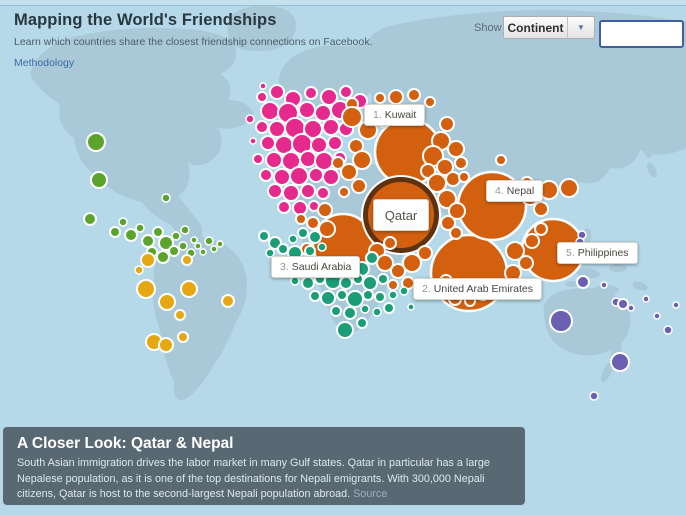 This screenshot has width=686, height=515. Describe the element at coordinates (549, 27) in the screenshot. I see `view-mode-dropdown: Continent ▼` at that location.